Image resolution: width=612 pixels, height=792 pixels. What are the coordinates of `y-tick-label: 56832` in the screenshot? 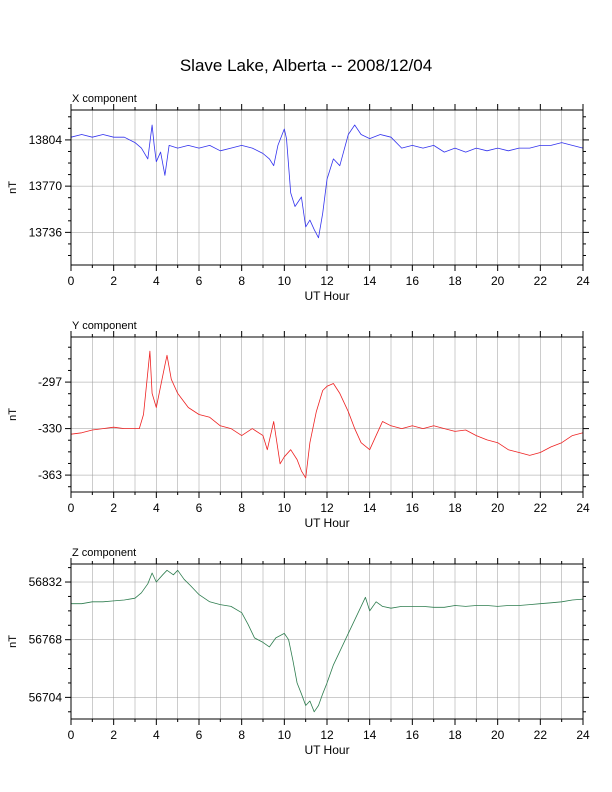 It's located at (46, 582).